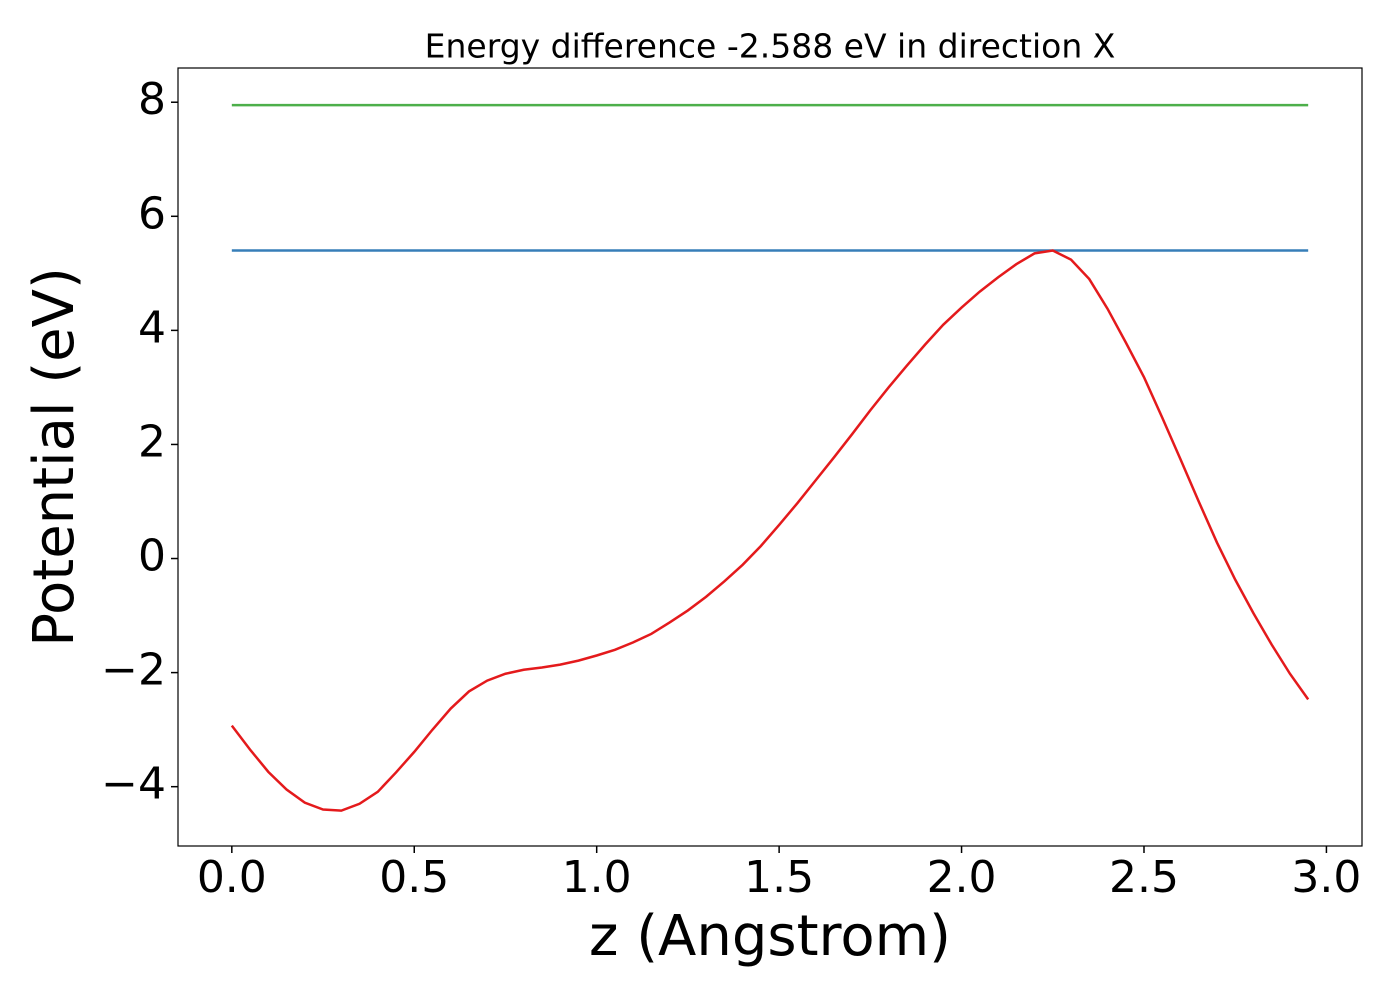  Describe the element at coordinates (779, 877) in the screenshot. I see `x-tick-label: 1.5` at that location.